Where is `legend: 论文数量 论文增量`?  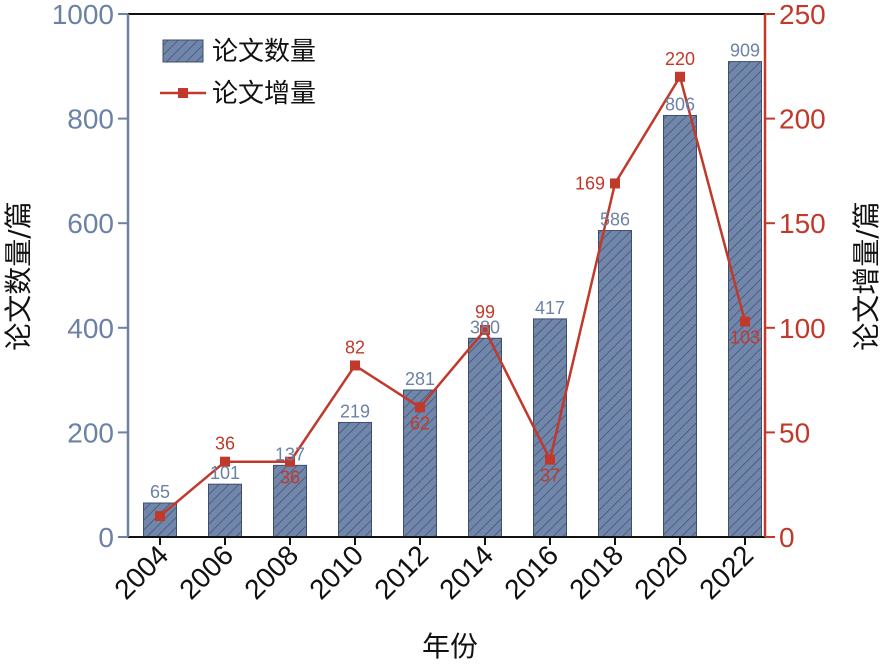 legend: 论文数量 论文增量 is located at coordinates (238, 73).